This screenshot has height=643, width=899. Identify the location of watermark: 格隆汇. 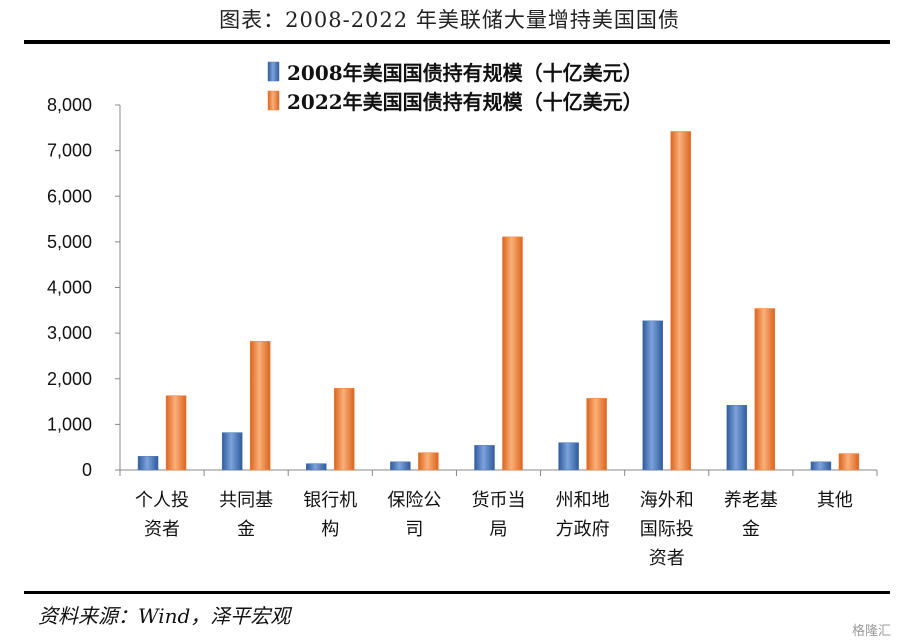
(871, 631).